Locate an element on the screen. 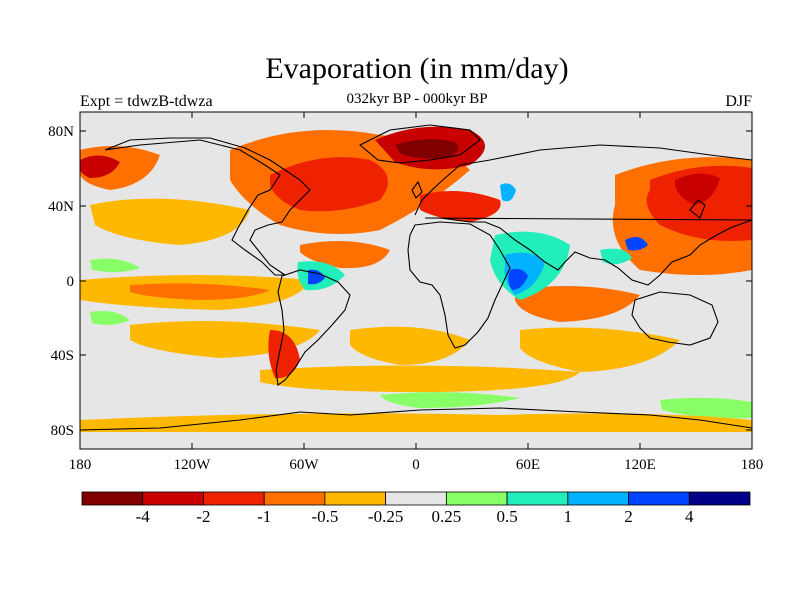  anomaly-kuroshio is located at coordinates (697, 189).